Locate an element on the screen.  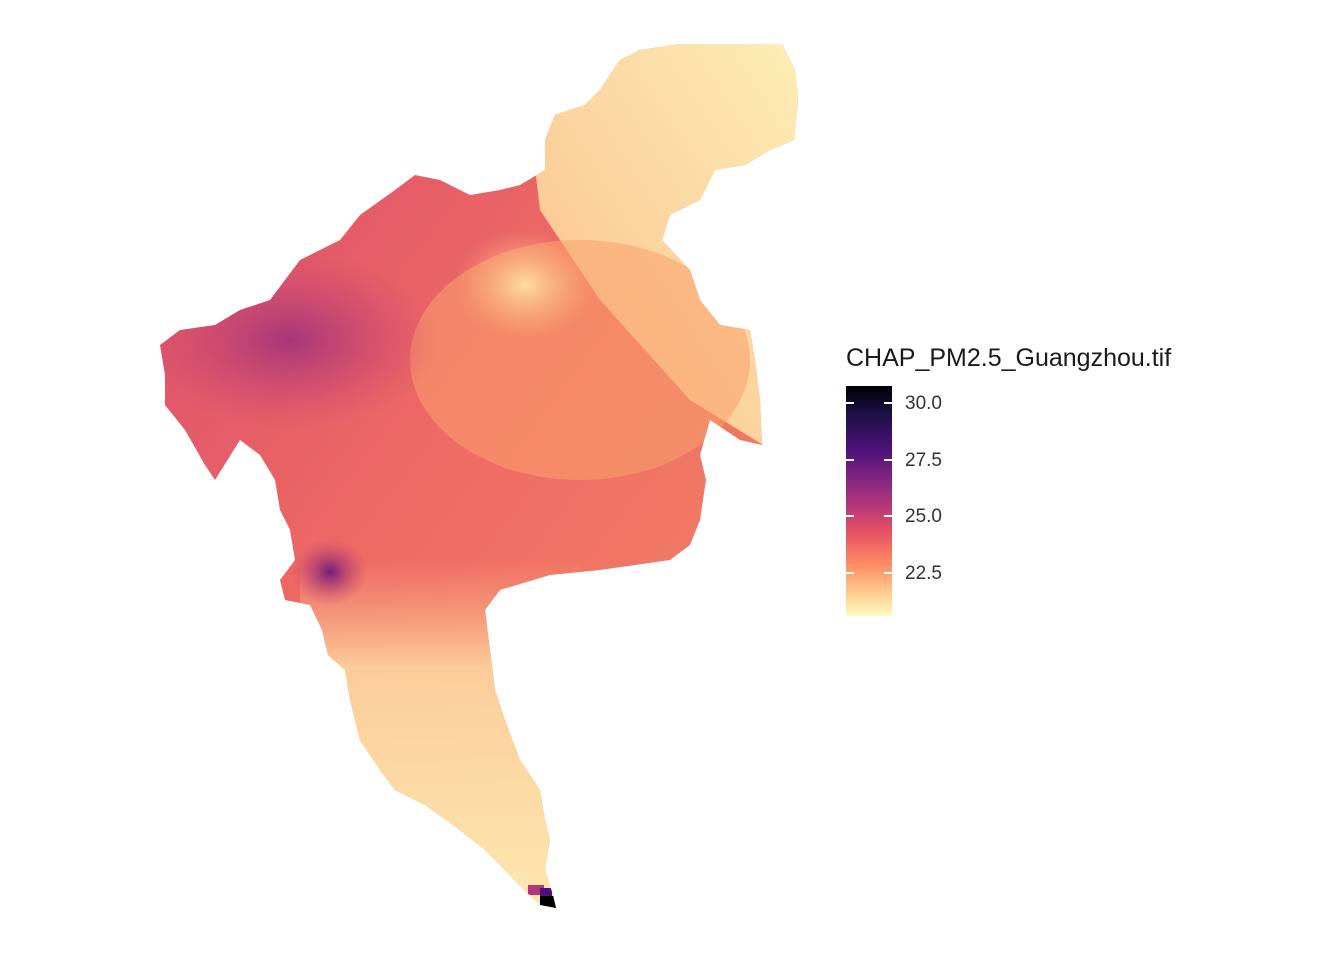
raster-tip-high is located at coordinates (536, 890).